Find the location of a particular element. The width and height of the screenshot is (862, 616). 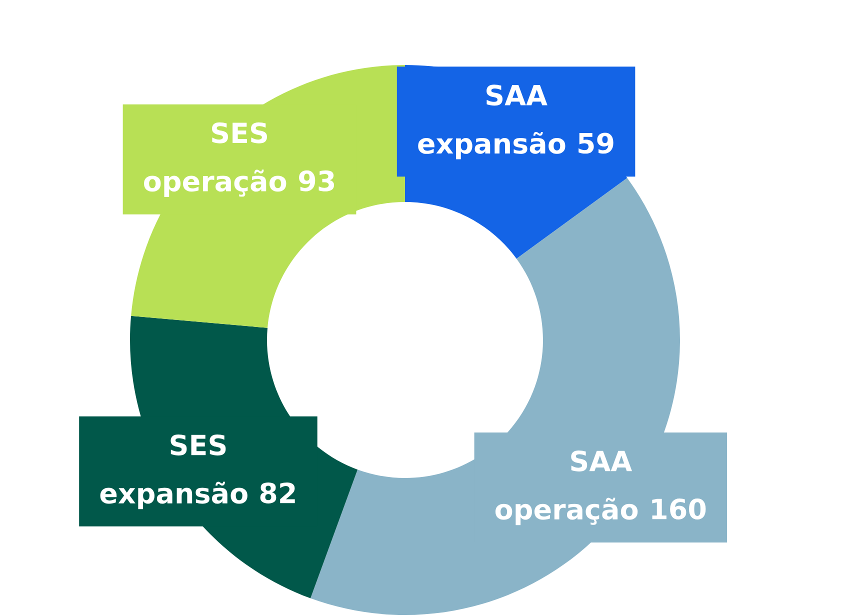

slice-label: SES operação is located at coordinates (215, 160).